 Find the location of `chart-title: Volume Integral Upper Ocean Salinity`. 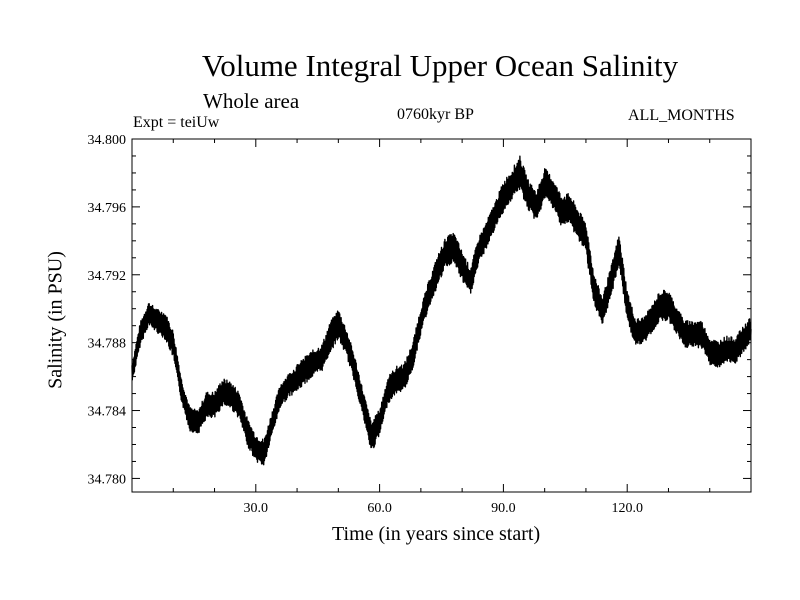

chart-title: Volume Integral Upper Ocean Salinity is located at coordinates (440, 65).